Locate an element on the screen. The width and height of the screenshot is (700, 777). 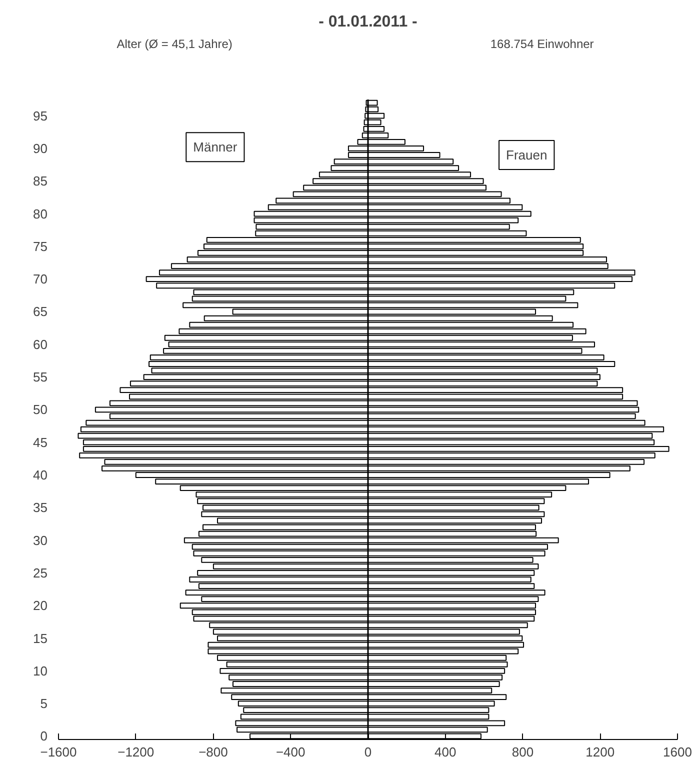
y-tick-label: 90 is located at coordinates (40, 148).